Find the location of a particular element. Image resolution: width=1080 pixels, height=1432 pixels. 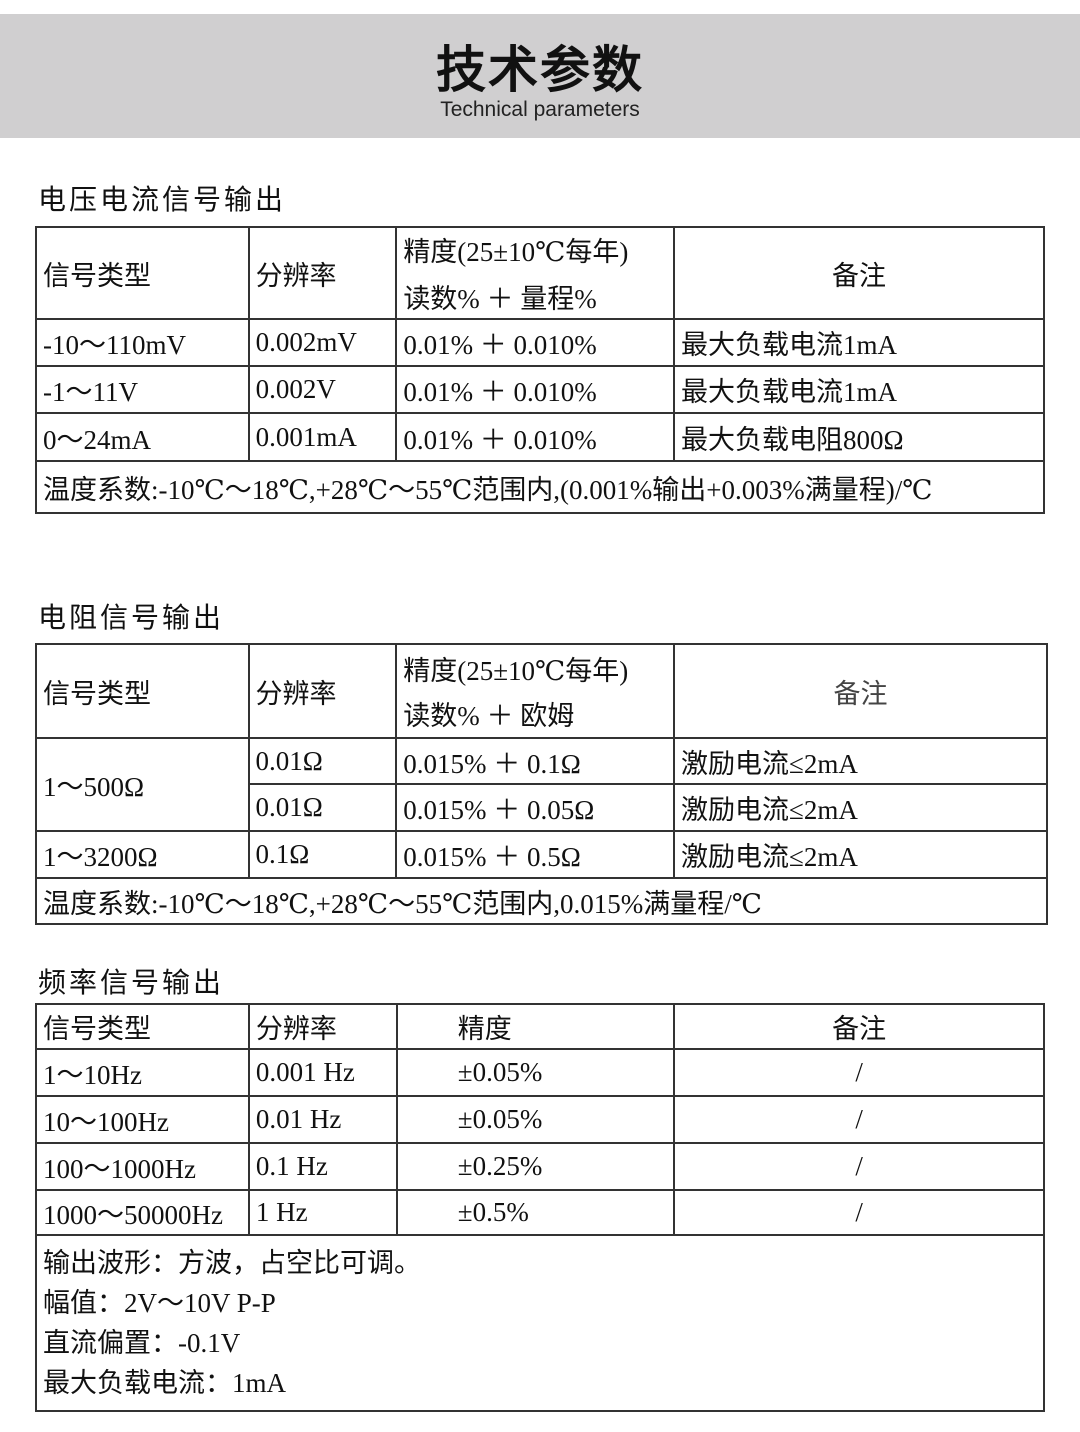

note-output-waveform: 输出波形：方波，占空比可调。 is located at coordinates (232, 1263).